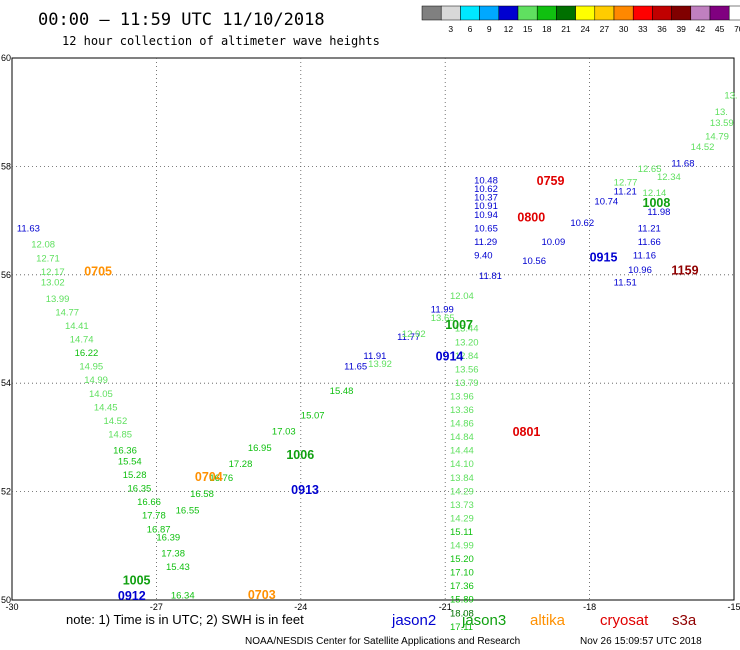  What do you see at coordinates (486, 198) in the screenshot?
I see `wave-height-value: 10.37` at bounding box center [486, 198].